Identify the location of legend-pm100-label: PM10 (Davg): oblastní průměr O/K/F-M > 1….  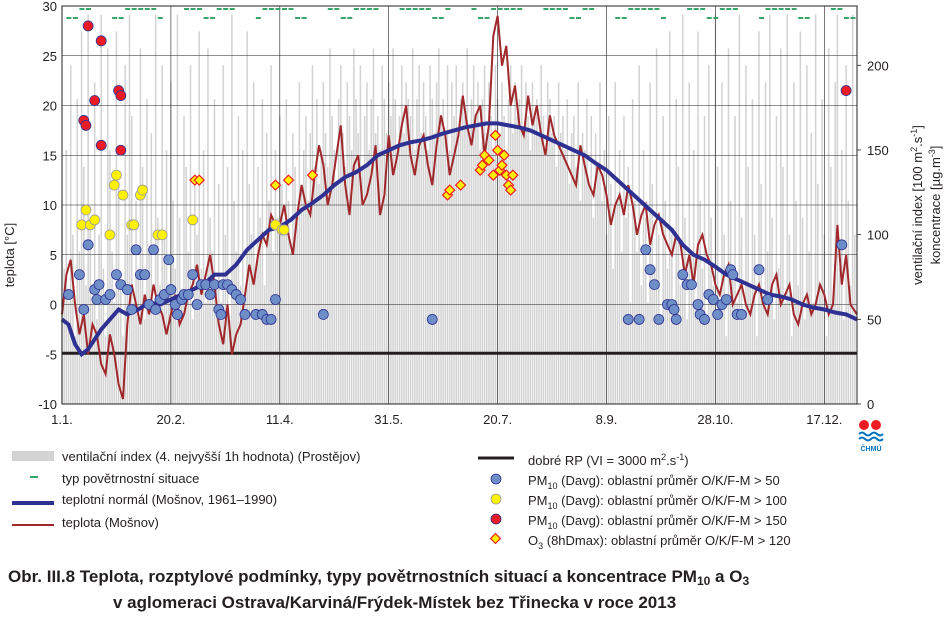
(657, 502).